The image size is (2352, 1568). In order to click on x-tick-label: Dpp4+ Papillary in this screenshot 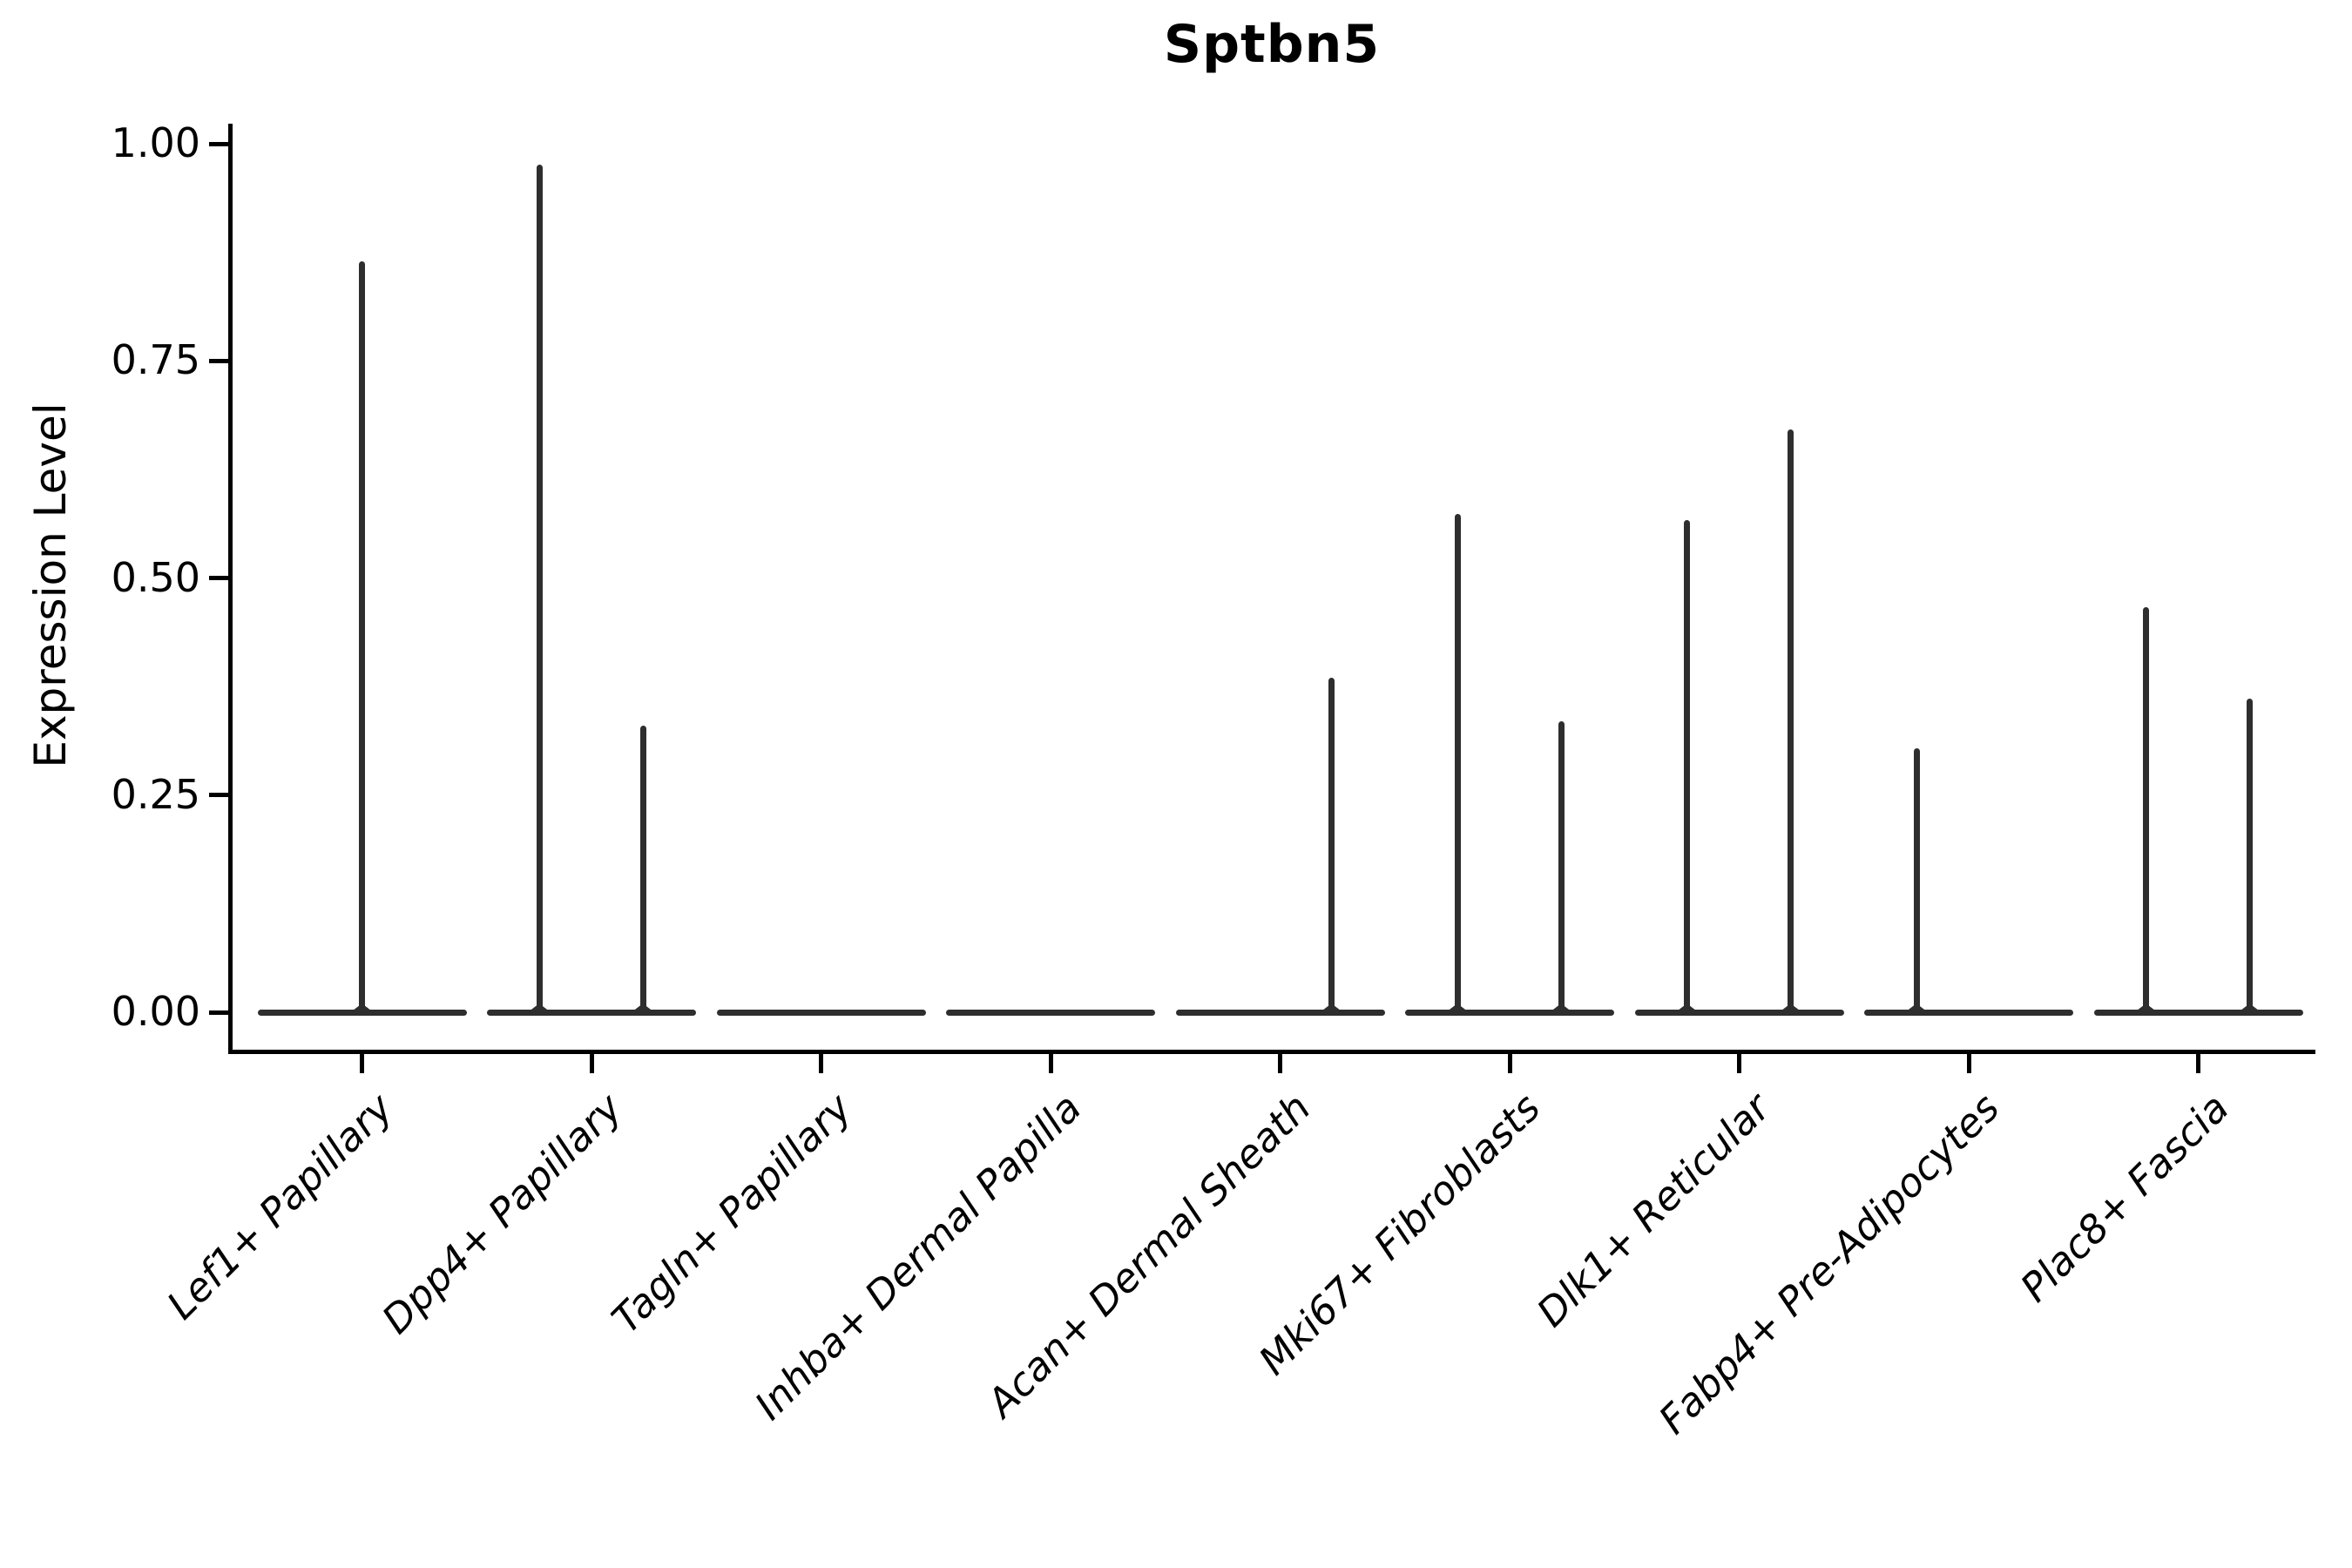, I will do `click(502, 1214)`.